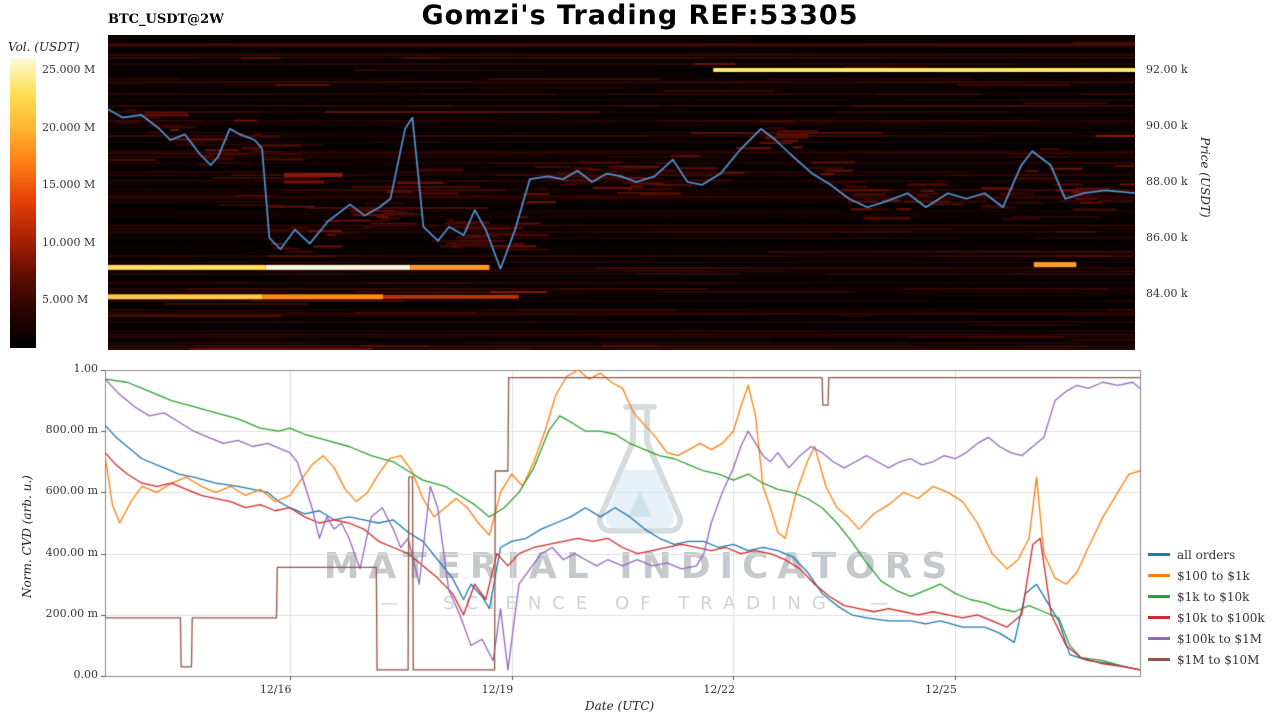 This screenshot has height=720, width=1280. Describe the element at coordinates (275, 689) in the screenshot. I see `cvd-x-tick-label: 12/16` at that location.